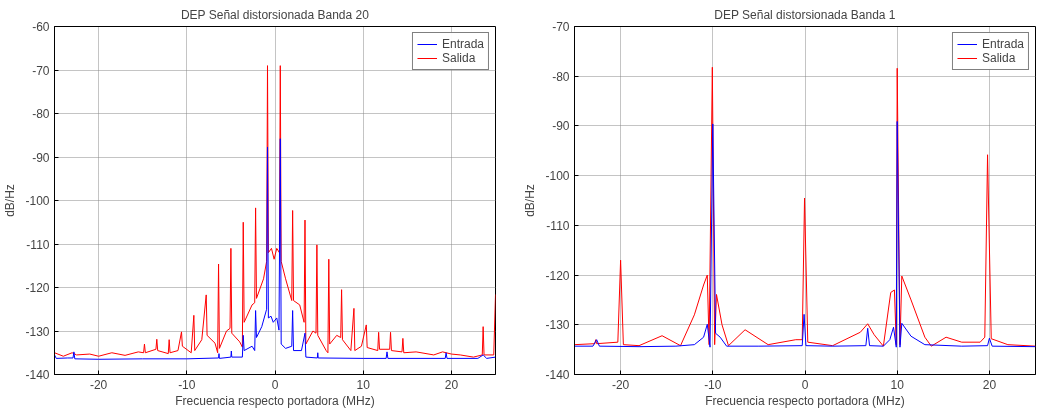 Image resolution: width=1060 pixels, height=418 pixels. What do you see at coordinates (41, 27) in the screenshot?
I see `y-tick-label: -60` at bounding box center [41, 27].